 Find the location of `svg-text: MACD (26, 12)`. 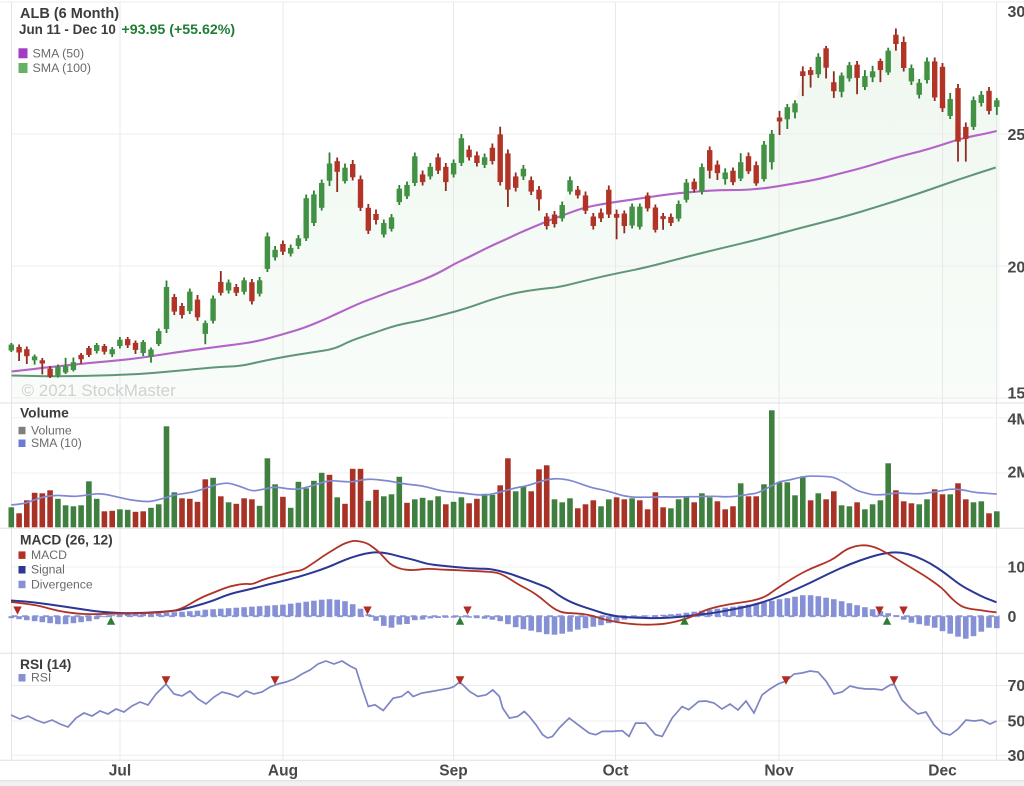

svg-text: MACD (26, 12) is located at coordinates (66, 539).